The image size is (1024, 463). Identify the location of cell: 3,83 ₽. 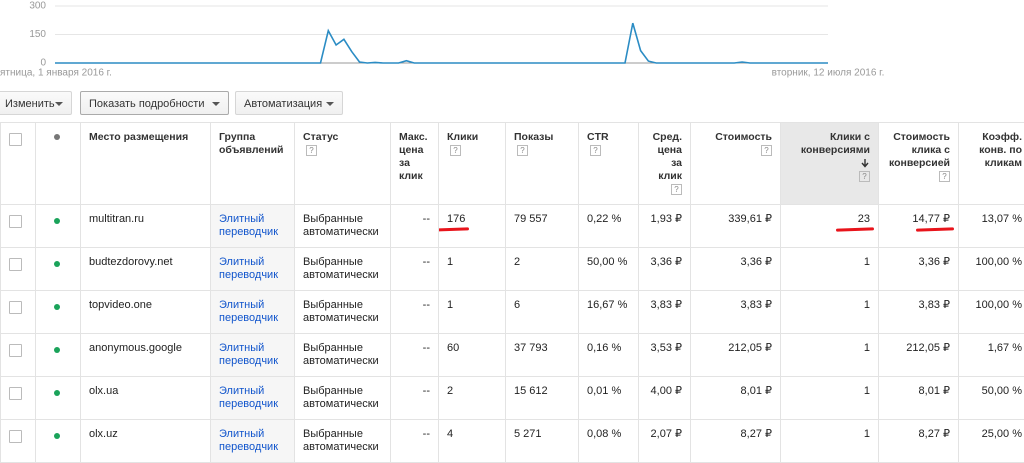
(665, 312).